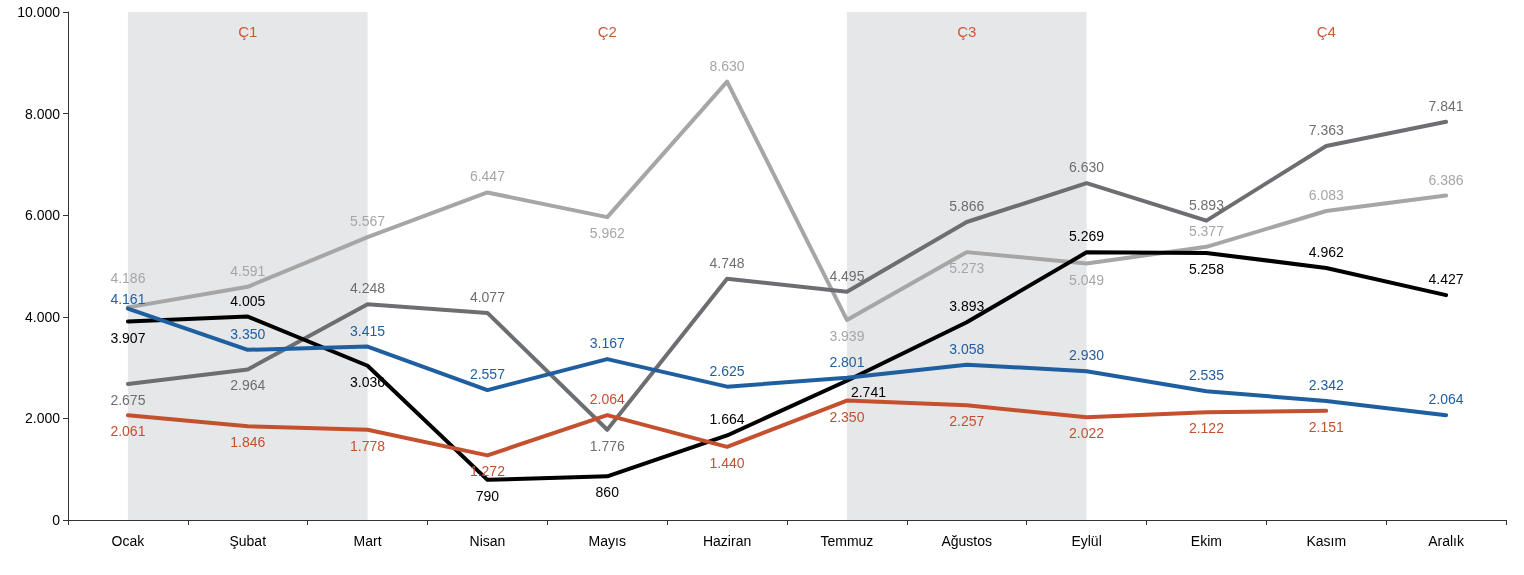  What do you see at coordinates (128, 541) in the screenshot?
I see `x-tick-label: Ocak` at bounding box center [128, 541].